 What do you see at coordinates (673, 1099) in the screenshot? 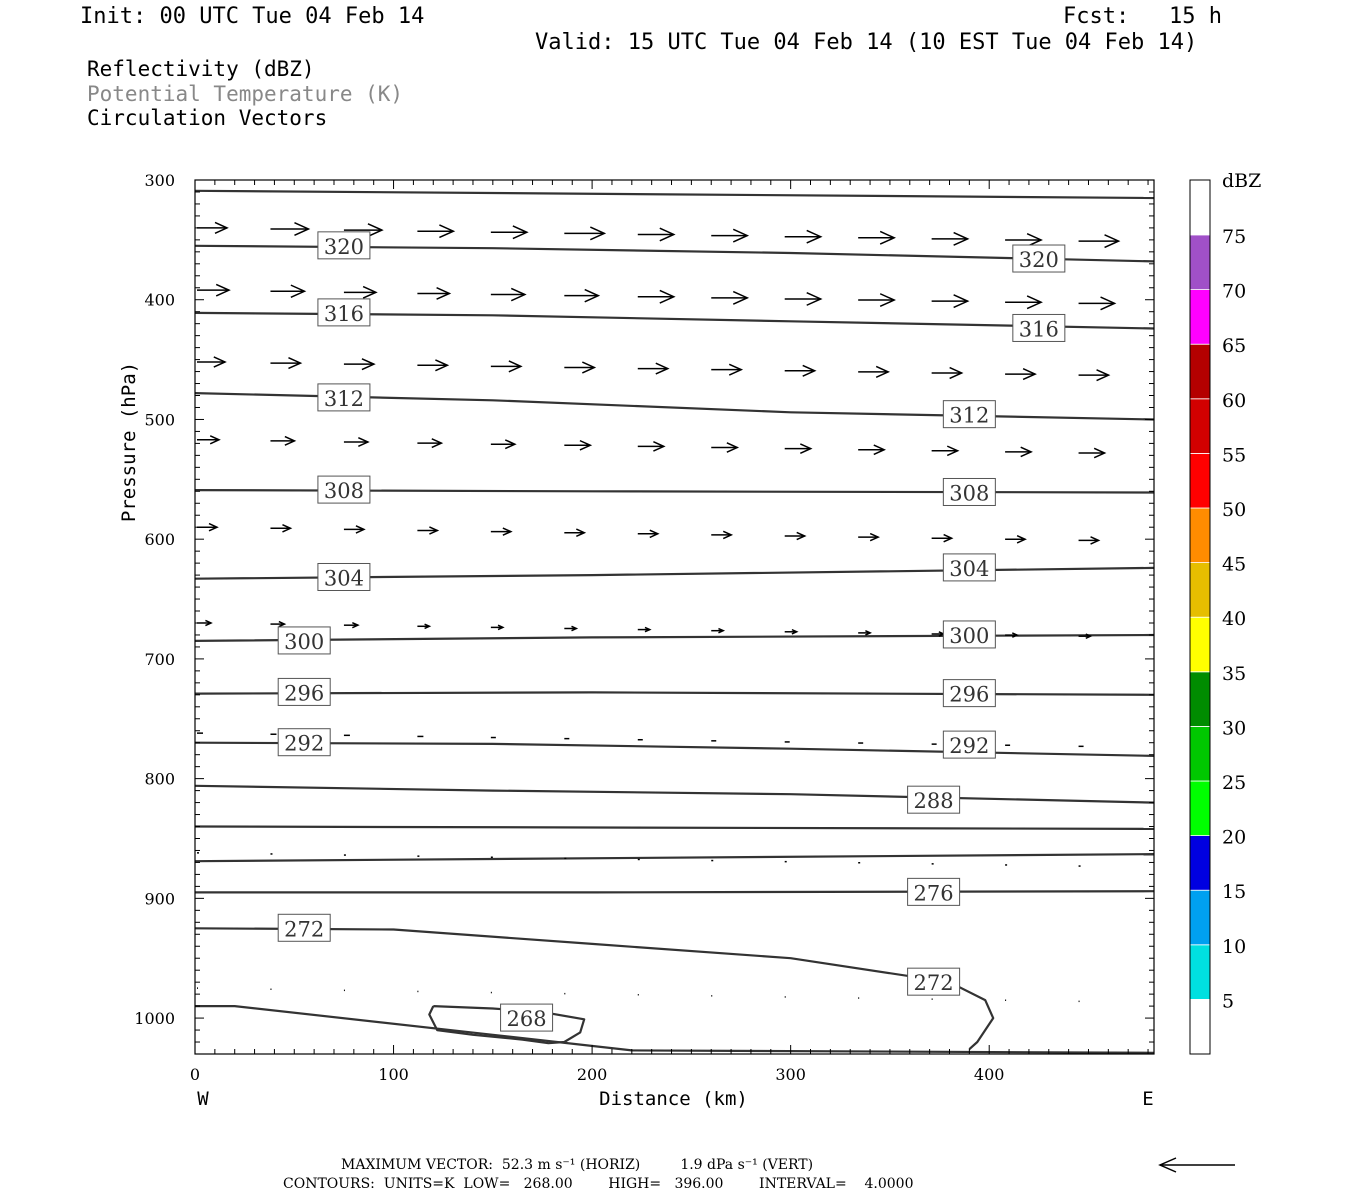
I see `x-axis-label: Distance (km)` at bounding box center [673, 1099].